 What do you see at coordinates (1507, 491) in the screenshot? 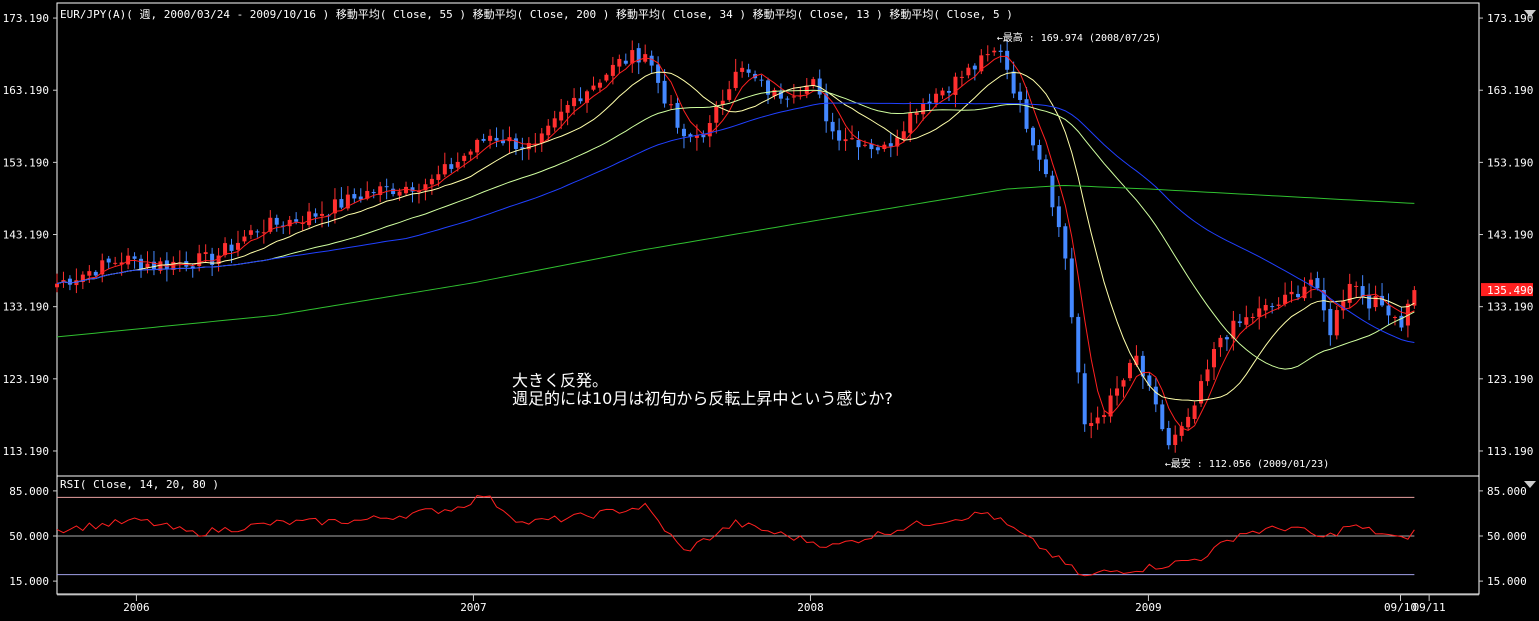
I see `rsi-ytick-label-right: 85.000` at bounding box center [1507, 491].